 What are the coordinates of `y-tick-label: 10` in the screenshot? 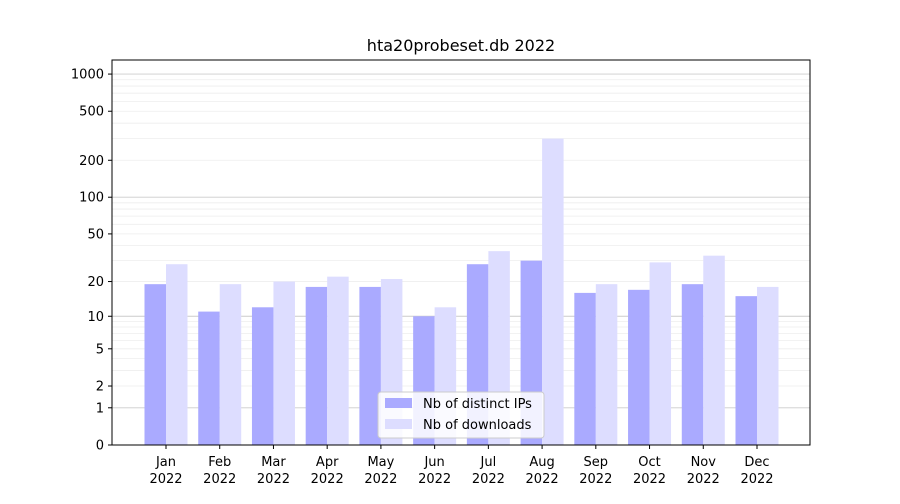 It's located at (95, 317).